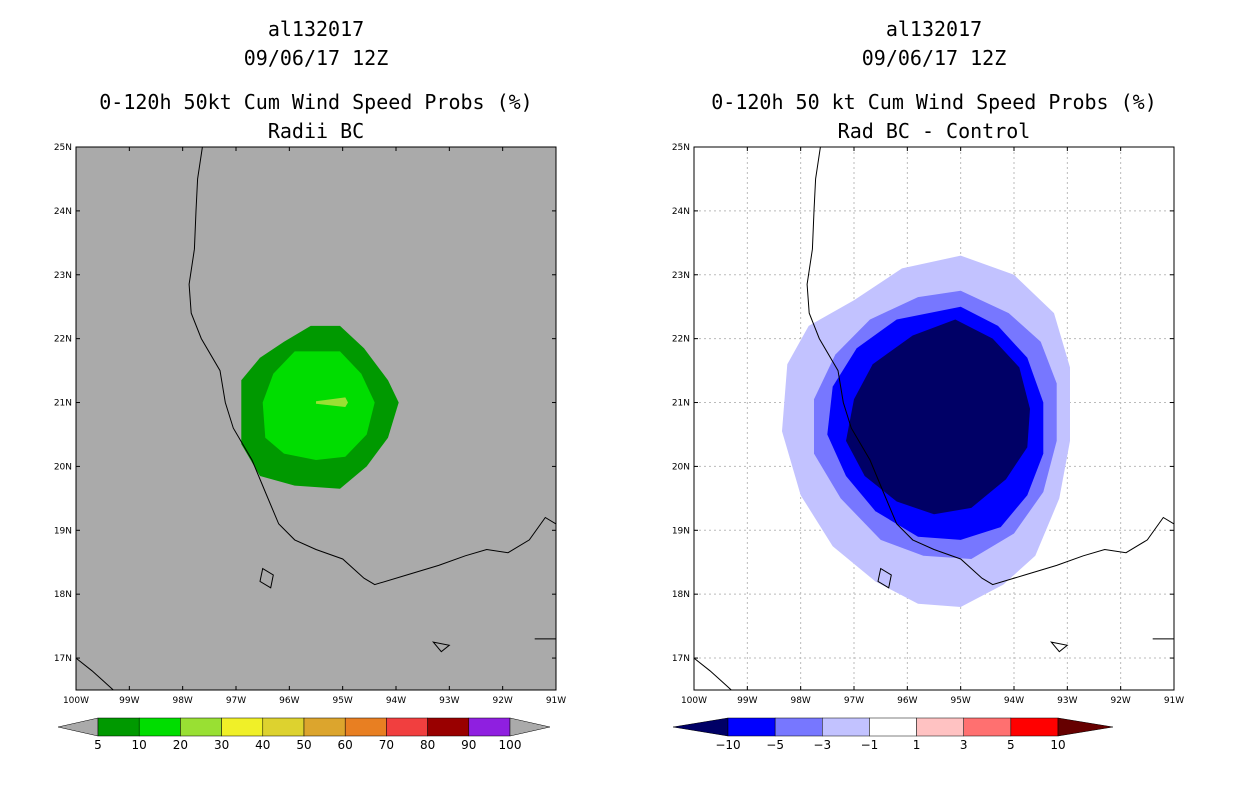 The width and height of the screenshot is (1236, 800). Describe the element at coordinates (316, 131) in the screenshot. I see `title-line-4: Radii BC` at that location.